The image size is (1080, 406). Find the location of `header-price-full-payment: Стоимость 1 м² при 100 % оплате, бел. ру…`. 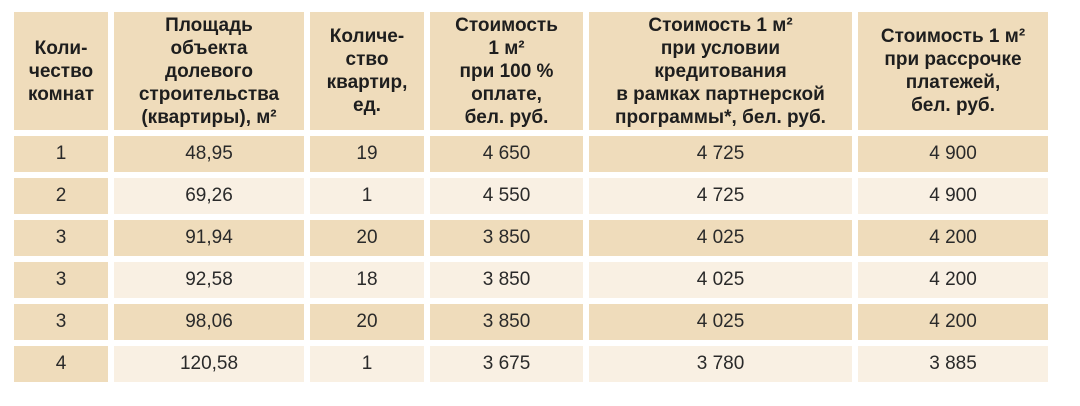

header-price-full-payment: Стоимость 1 м² при 100 % оплате, бел. ру… is located at coordinates (506, 71).